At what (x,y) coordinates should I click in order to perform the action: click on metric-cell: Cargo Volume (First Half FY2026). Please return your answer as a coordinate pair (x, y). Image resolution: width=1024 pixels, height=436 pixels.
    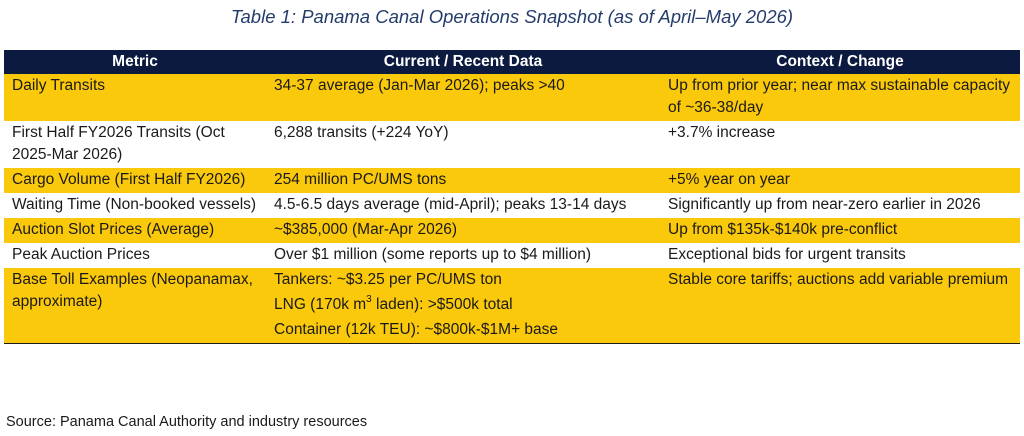
    Looking at the image, I should click on (135, 180).